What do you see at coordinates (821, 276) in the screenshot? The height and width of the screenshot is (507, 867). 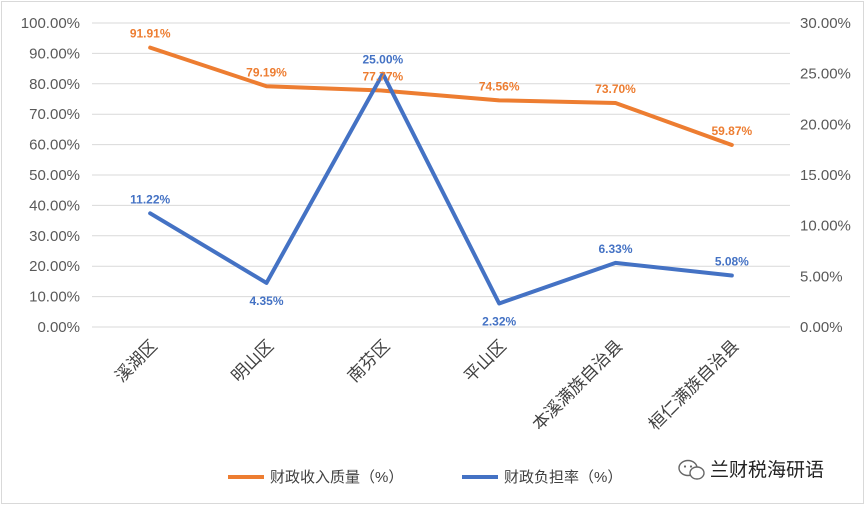 I see `right-tick-label: 5.00%` at bounding box center [821, 276].